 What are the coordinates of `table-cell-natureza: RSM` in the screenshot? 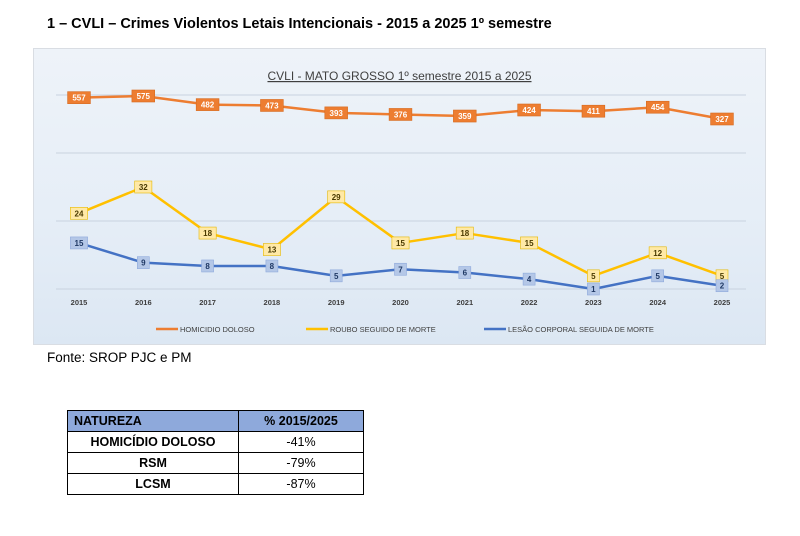 It's located at (153, 463).